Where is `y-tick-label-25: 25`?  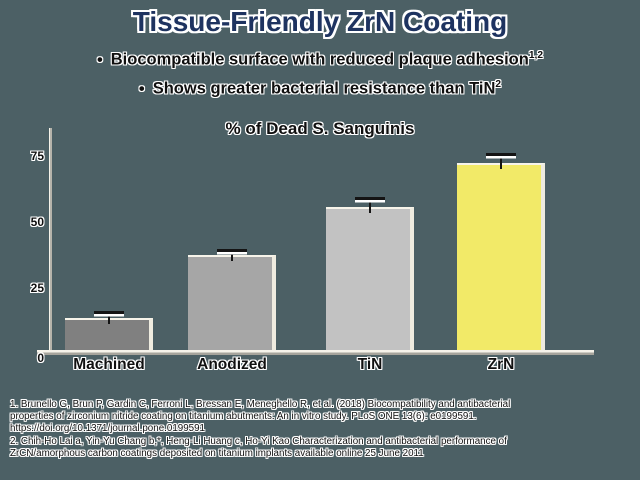
y-tick-label-25: 25 is located at coordinates (37, 288).